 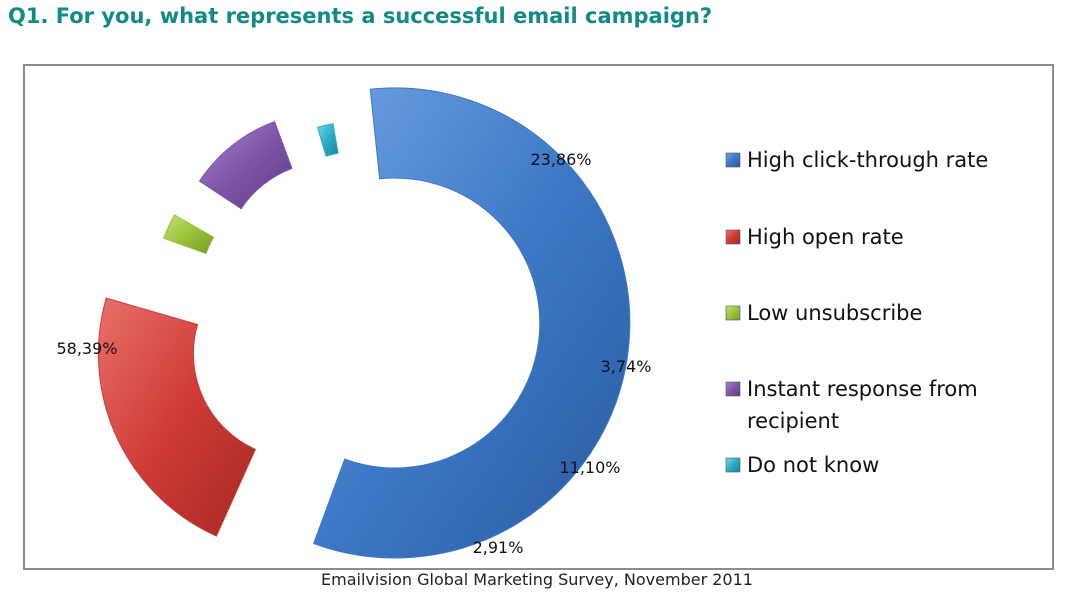 I want to click on data-label-4: 11,10%, so click(x=589, y=467).